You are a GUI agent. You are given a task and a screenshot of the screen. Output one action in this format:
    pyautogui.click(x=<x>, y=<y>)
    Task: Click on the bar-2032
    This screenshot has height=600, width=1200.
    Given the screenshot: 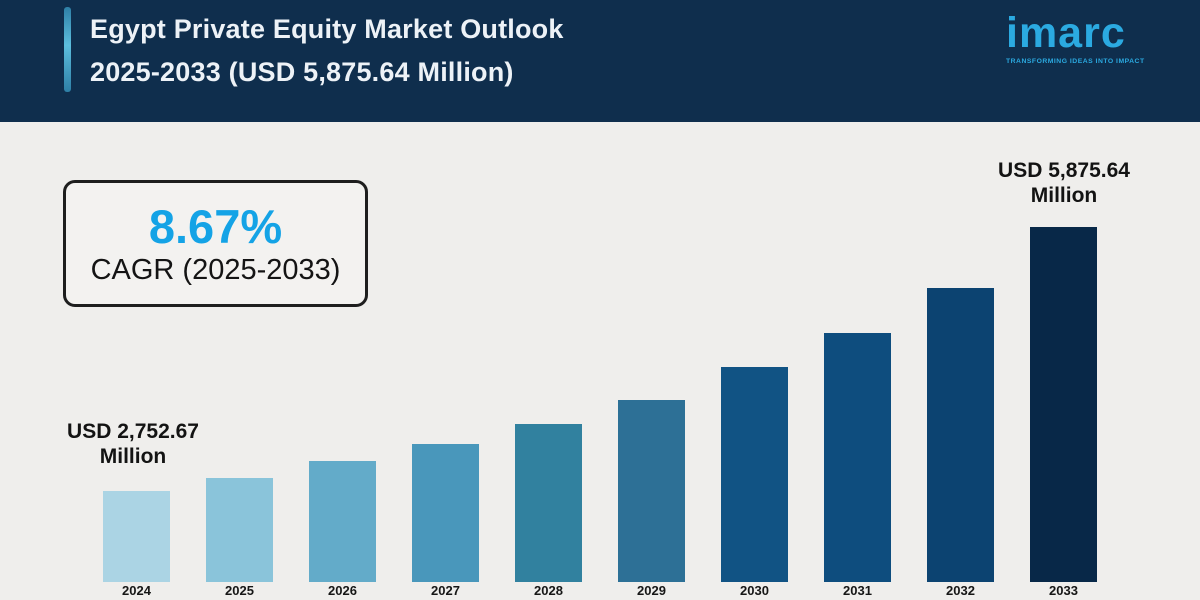 What is the action you would take?
    pyautogui.click(x=960, y=435)
    